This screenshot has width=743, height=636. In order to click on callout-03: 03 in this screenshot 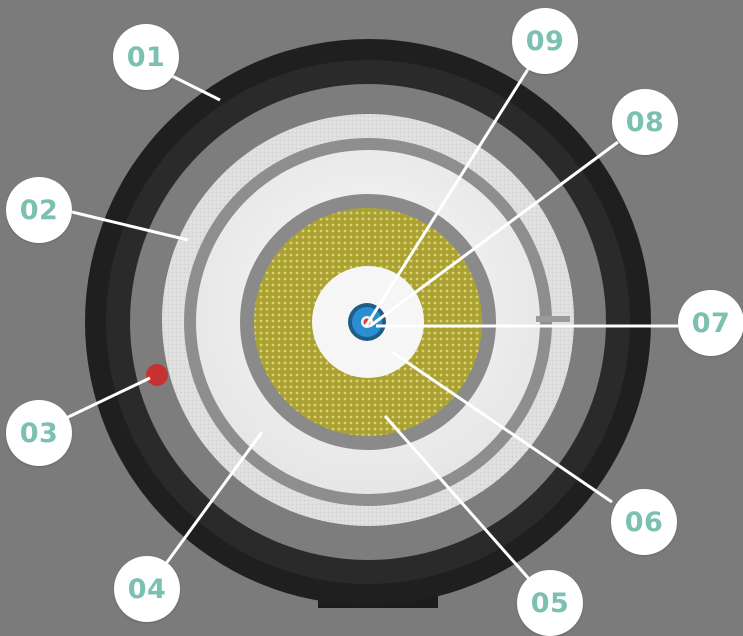, I will do `click(39, 433)`.